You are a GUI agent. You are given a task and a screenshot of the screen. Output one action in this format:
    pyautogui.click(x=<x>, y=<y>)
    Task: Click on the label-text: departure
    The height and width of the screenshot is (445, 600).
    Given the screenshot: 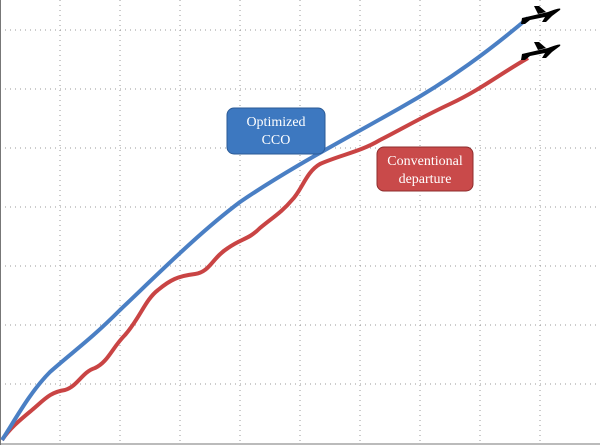 What is the action you would take?
    pyautogui.click(x=425, y=179)
    